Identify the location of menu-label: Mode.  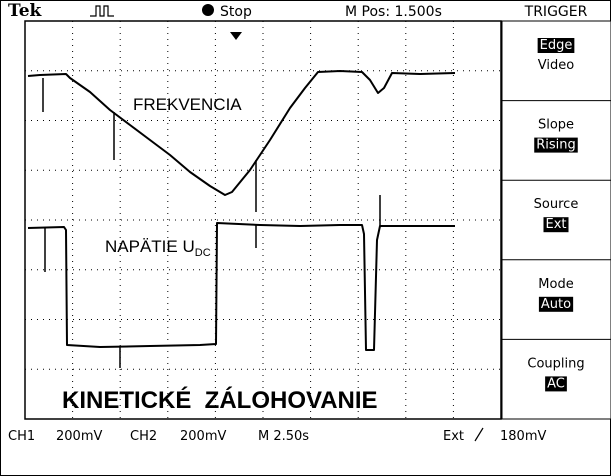
(555, 284).